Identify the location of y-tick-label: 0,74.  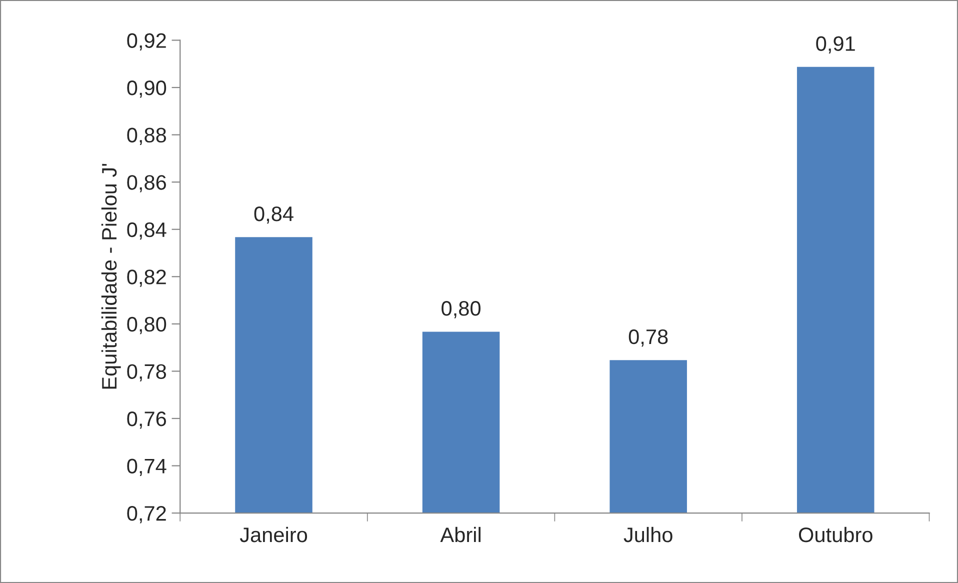
(146, 467).